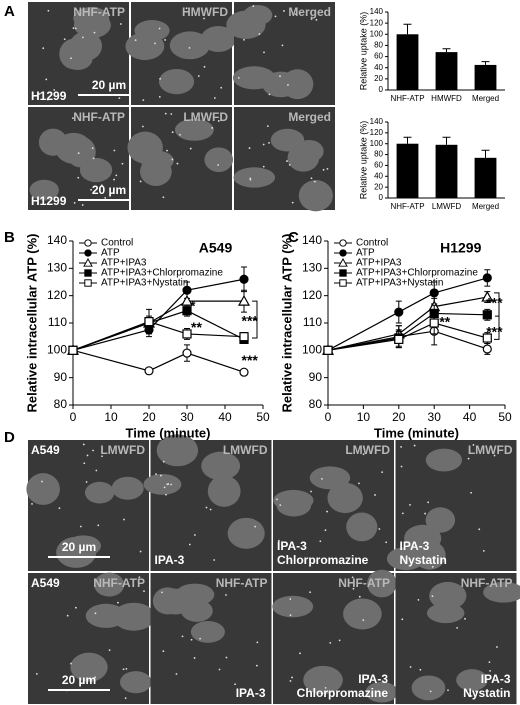 This screenshot has width=520, height=705. What do you see at coordinates (505, 417) in the screenshot?
I see `x-tick-label: 50` at bounding box center [505, 417].